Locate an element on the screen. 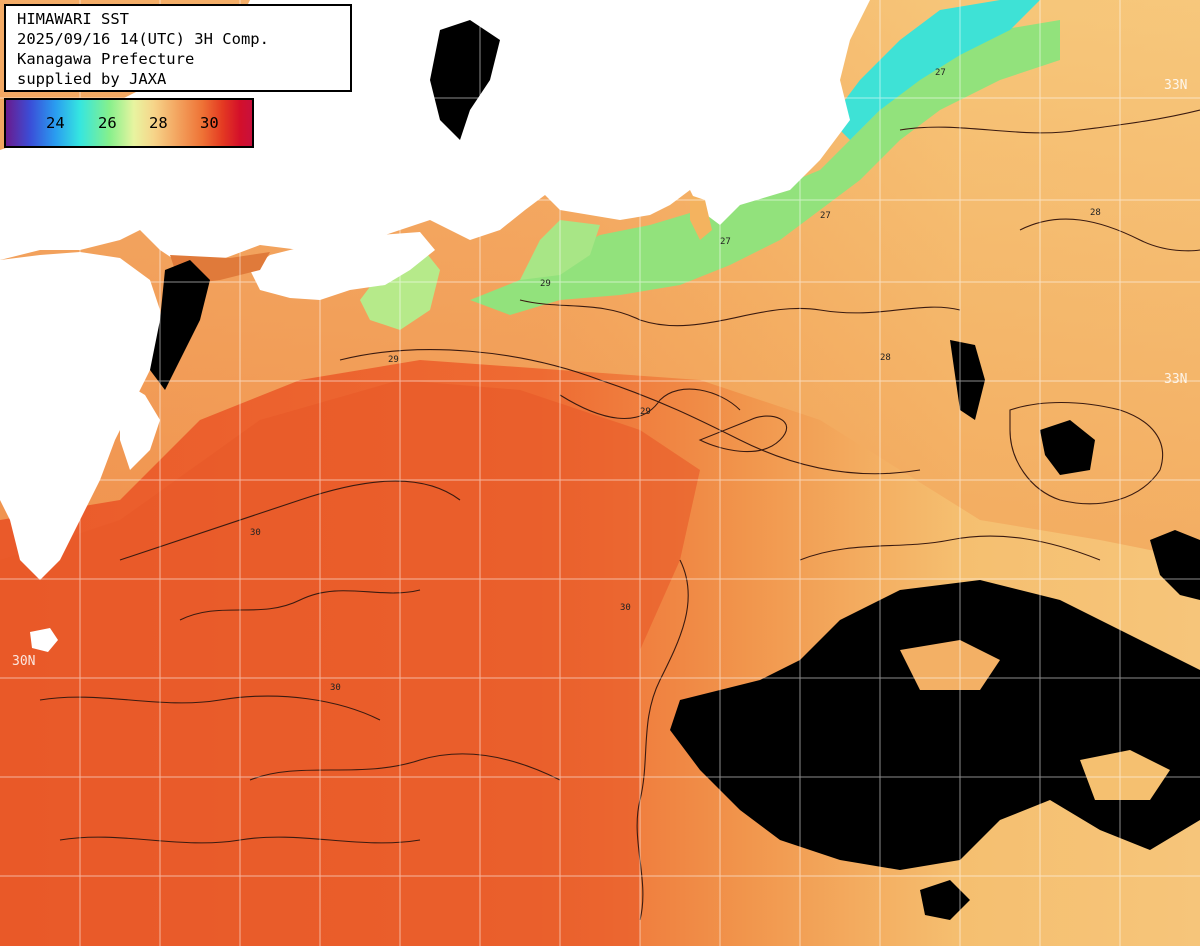 The height and width of the screenshot is (946, 1200). land-shikoku is located at coordinates (342, 266).